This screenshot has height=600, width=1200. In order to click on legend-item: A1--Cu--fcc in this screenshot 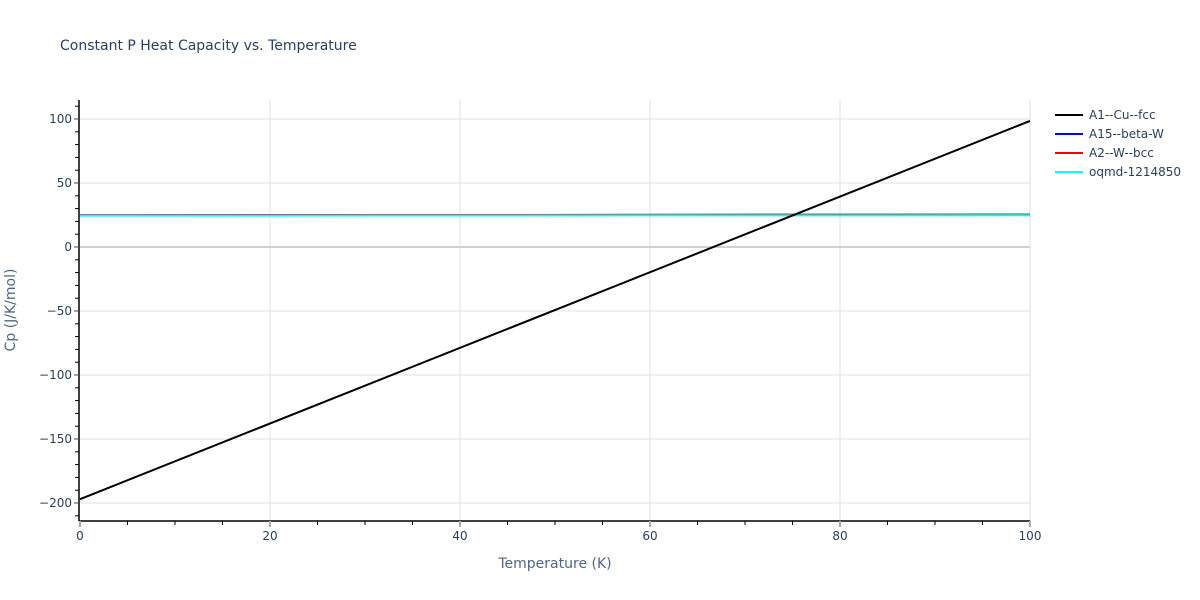, I will do `click(1105, 115)`.